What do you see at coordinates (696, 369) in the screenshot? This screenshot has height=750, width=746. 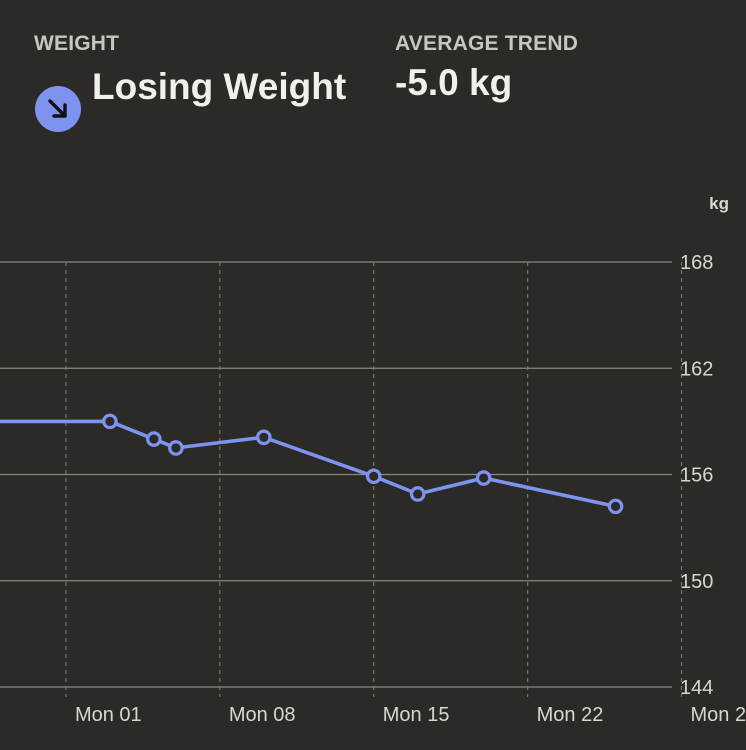 I see `y-tick-label: 162` at bounding box center [696, 369].